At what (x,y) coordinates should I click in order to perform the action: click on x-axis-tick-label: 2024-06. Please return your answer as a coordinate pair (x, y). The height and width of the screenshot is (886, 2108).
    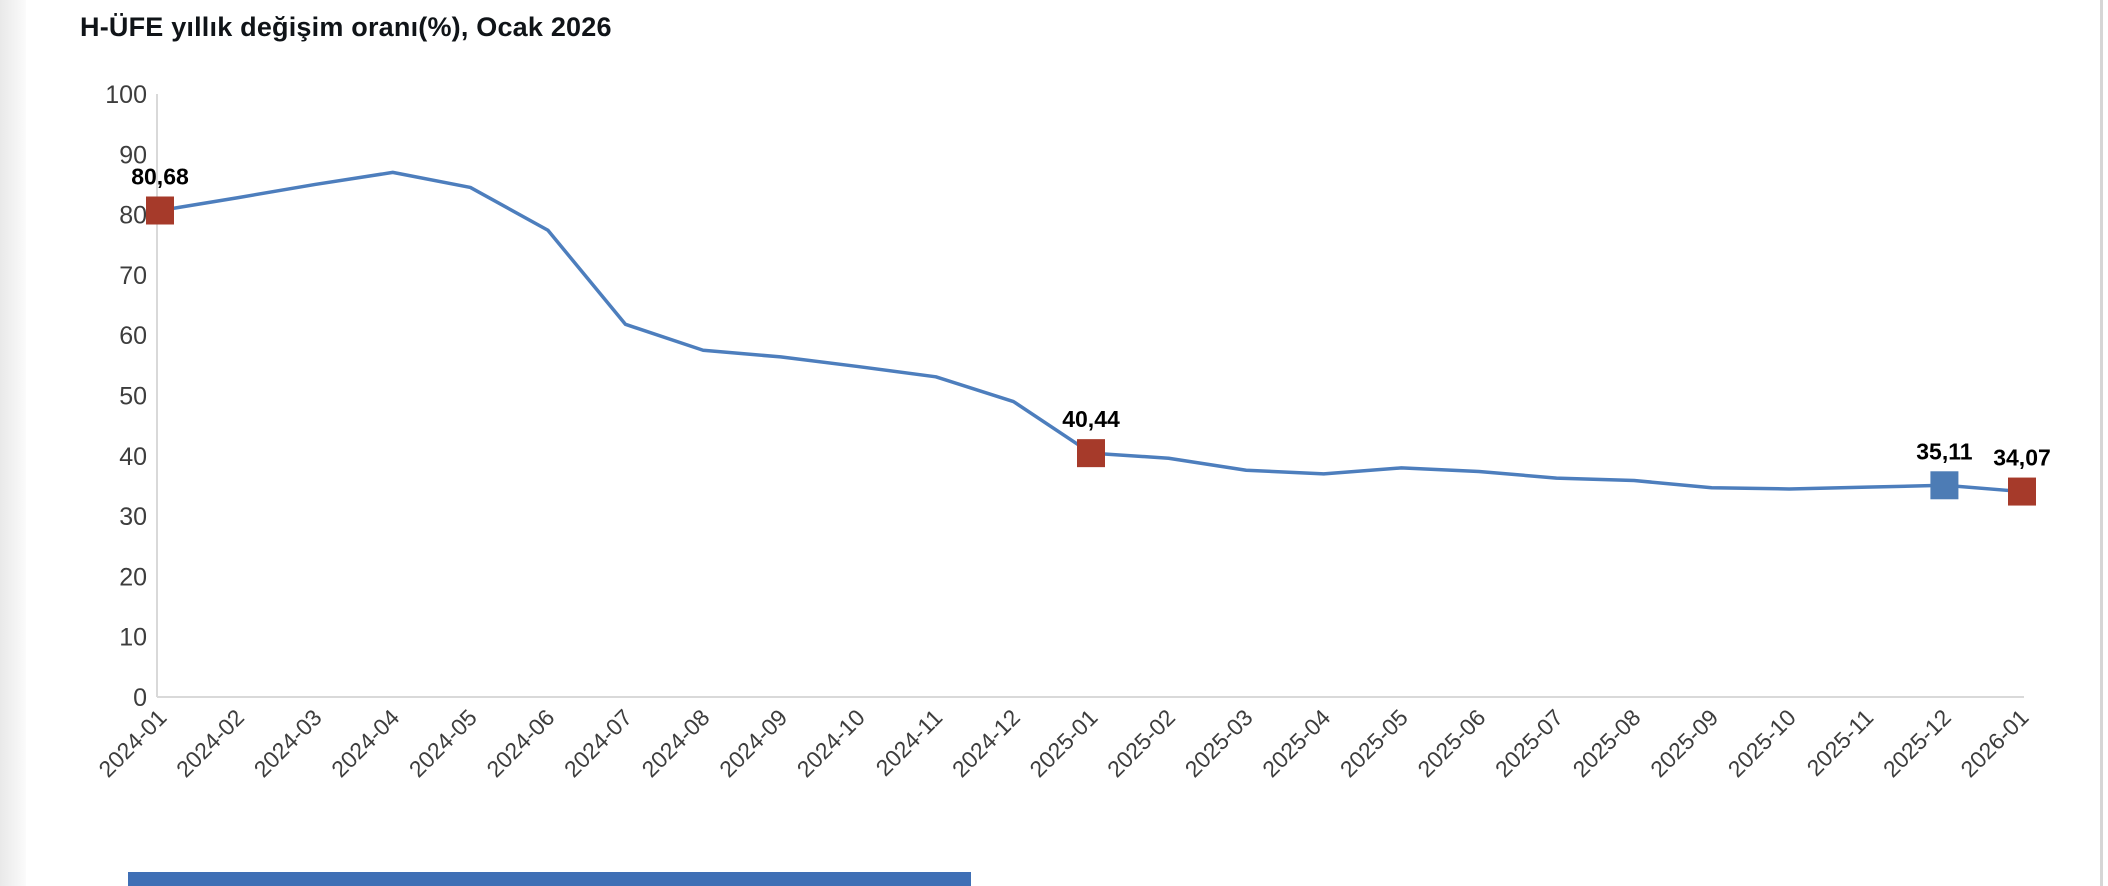
    Looking at the image, I should click on (520, 743).